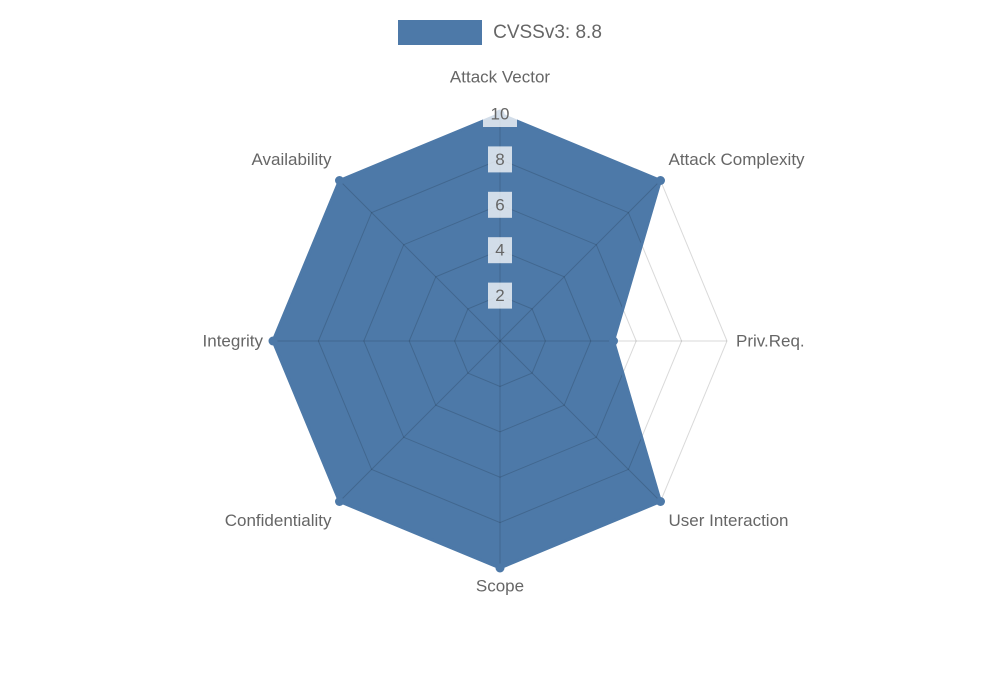 This screenshot has height=700, width=1000. I want to click on tick-label-10: 10, so click(500, 114).